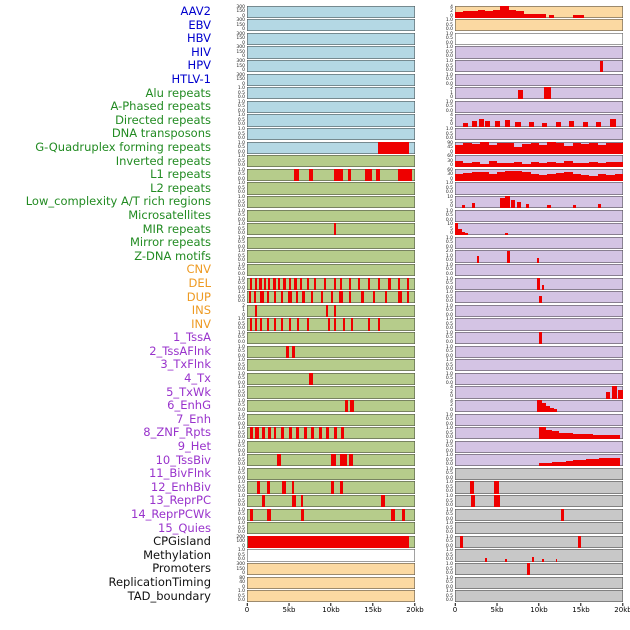 The height and width of the screenshot is (630, 630). I want to click on track-label: Inverted repeats, so click(163, 160).